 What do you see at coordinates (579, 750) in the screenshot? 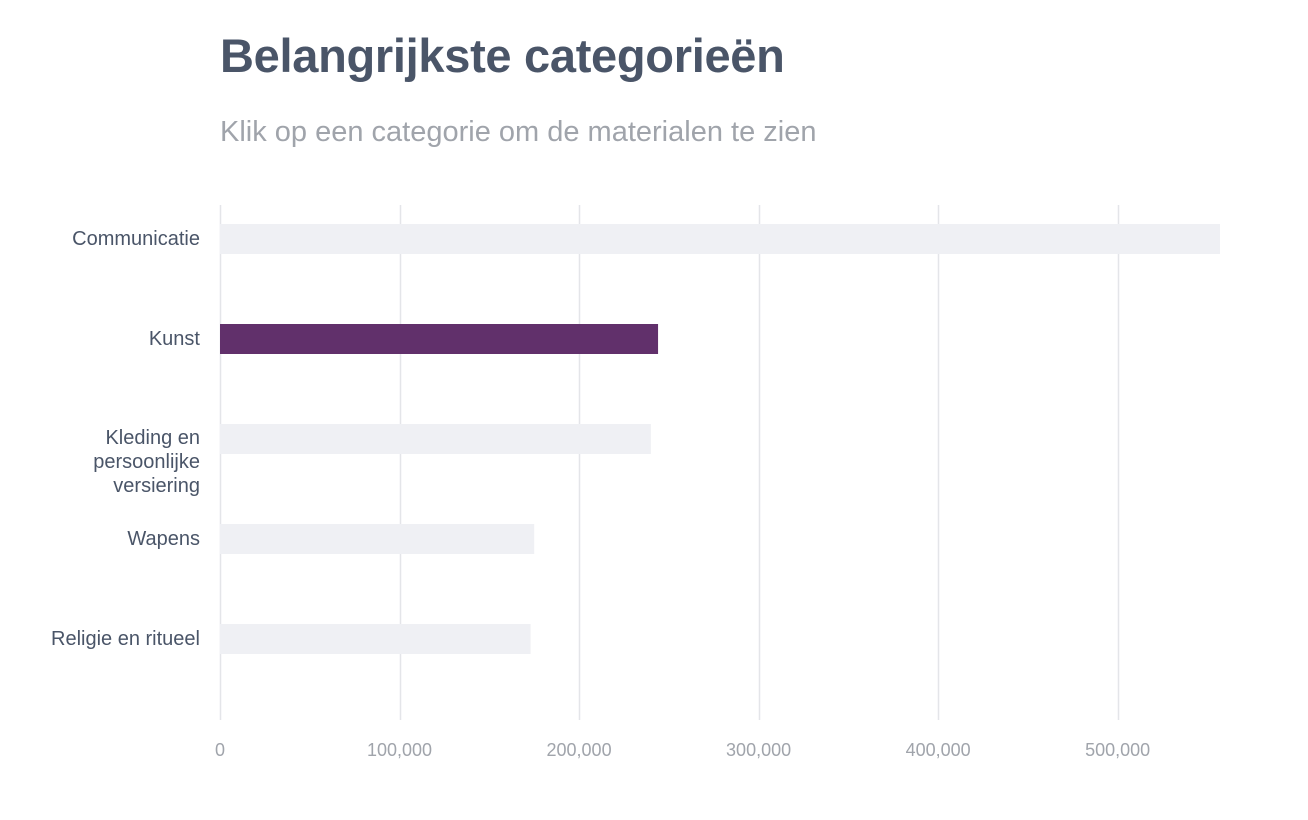
I see `x-tick-label: 200,000` at bounding box center [579, 750].